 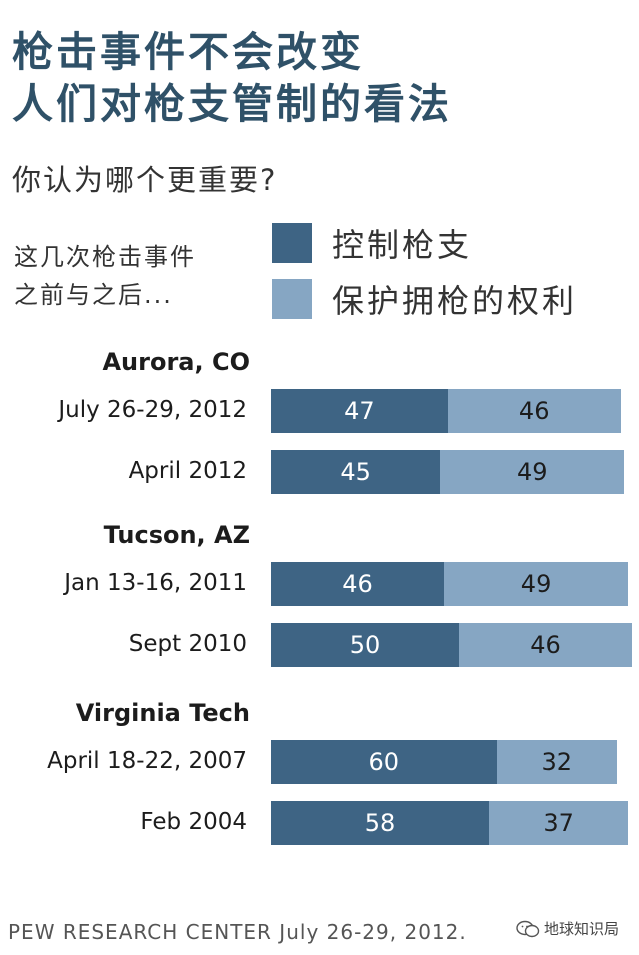 What do you see at coordinates (155, 583) in the screenshot?
I see `row-label-jan-13-16-2011: Jan 13-16, 2011` at bounding box center [155, 583].